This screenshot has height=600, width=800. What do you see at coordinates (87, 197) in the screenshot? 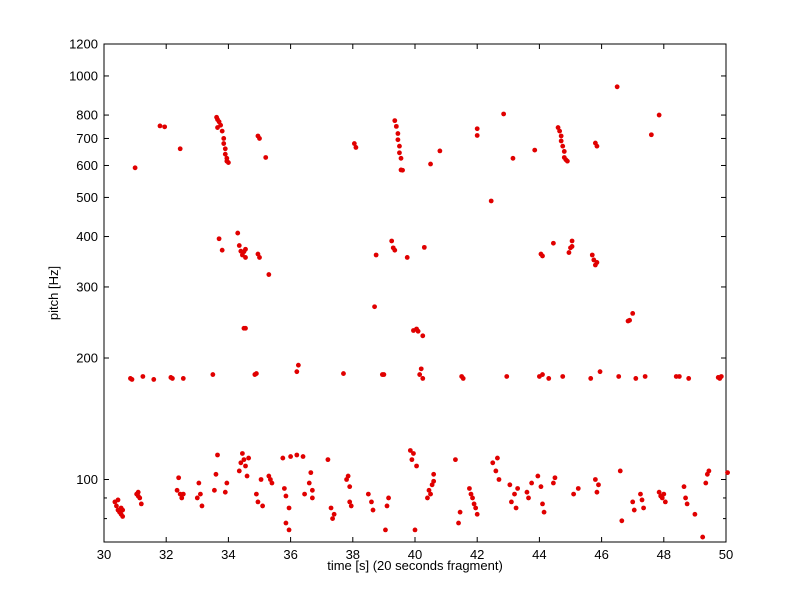
I see `y-tick-label: 500` at bounding box center [87, 197].